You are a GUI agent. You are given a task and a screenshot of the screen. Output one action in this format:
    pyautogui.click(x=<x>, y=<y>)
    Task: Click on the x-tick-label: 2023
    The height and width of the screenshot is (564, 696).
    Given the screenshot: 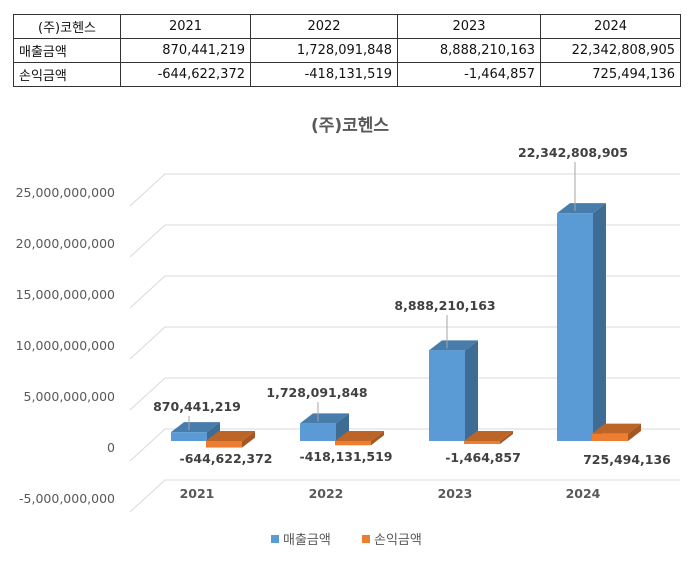 What is the action you would take?
    pyautogui.click(x=455, y=493)
    